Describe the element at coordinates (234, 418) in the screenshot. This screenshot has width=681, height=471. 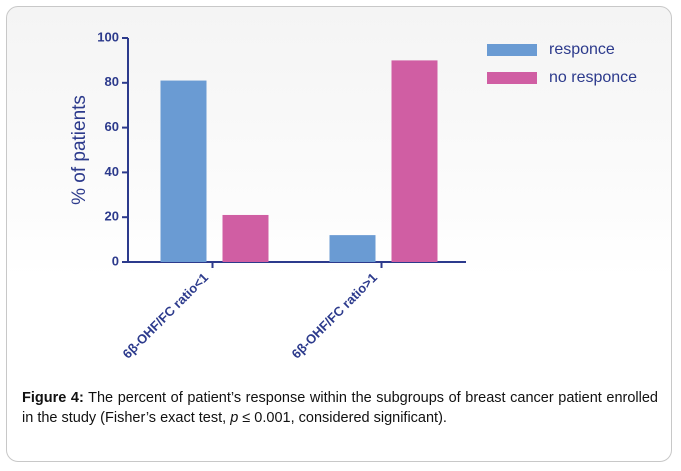
I see `caption-italic: p` at that location.